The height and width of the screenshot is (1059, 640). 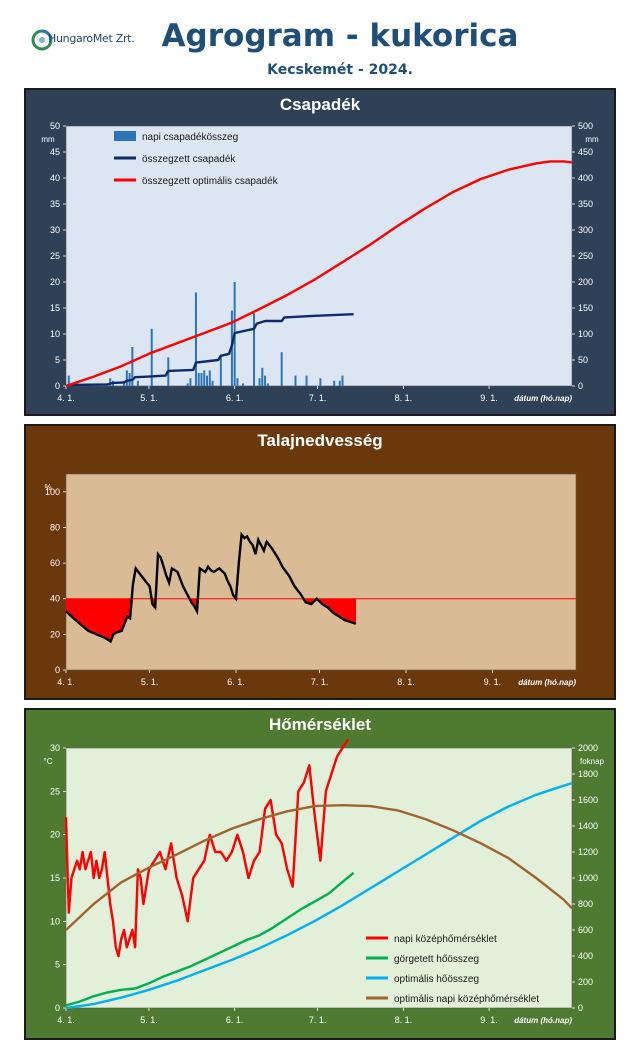 I want to click on x-axis-label: dátum (hó.nap), so click(x=543, y=1020).